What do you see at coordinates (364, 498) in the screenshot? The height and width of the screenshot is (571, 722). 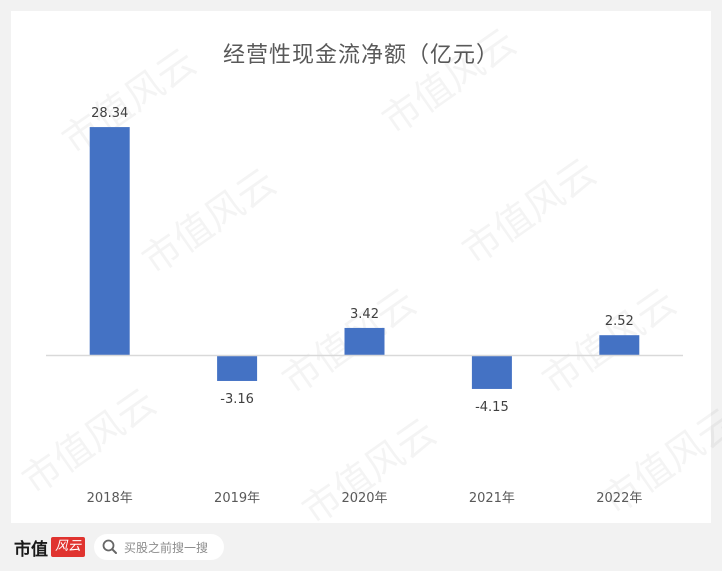 I see `x-tick-label-2: 2020年` at bounding box center [364, 498].